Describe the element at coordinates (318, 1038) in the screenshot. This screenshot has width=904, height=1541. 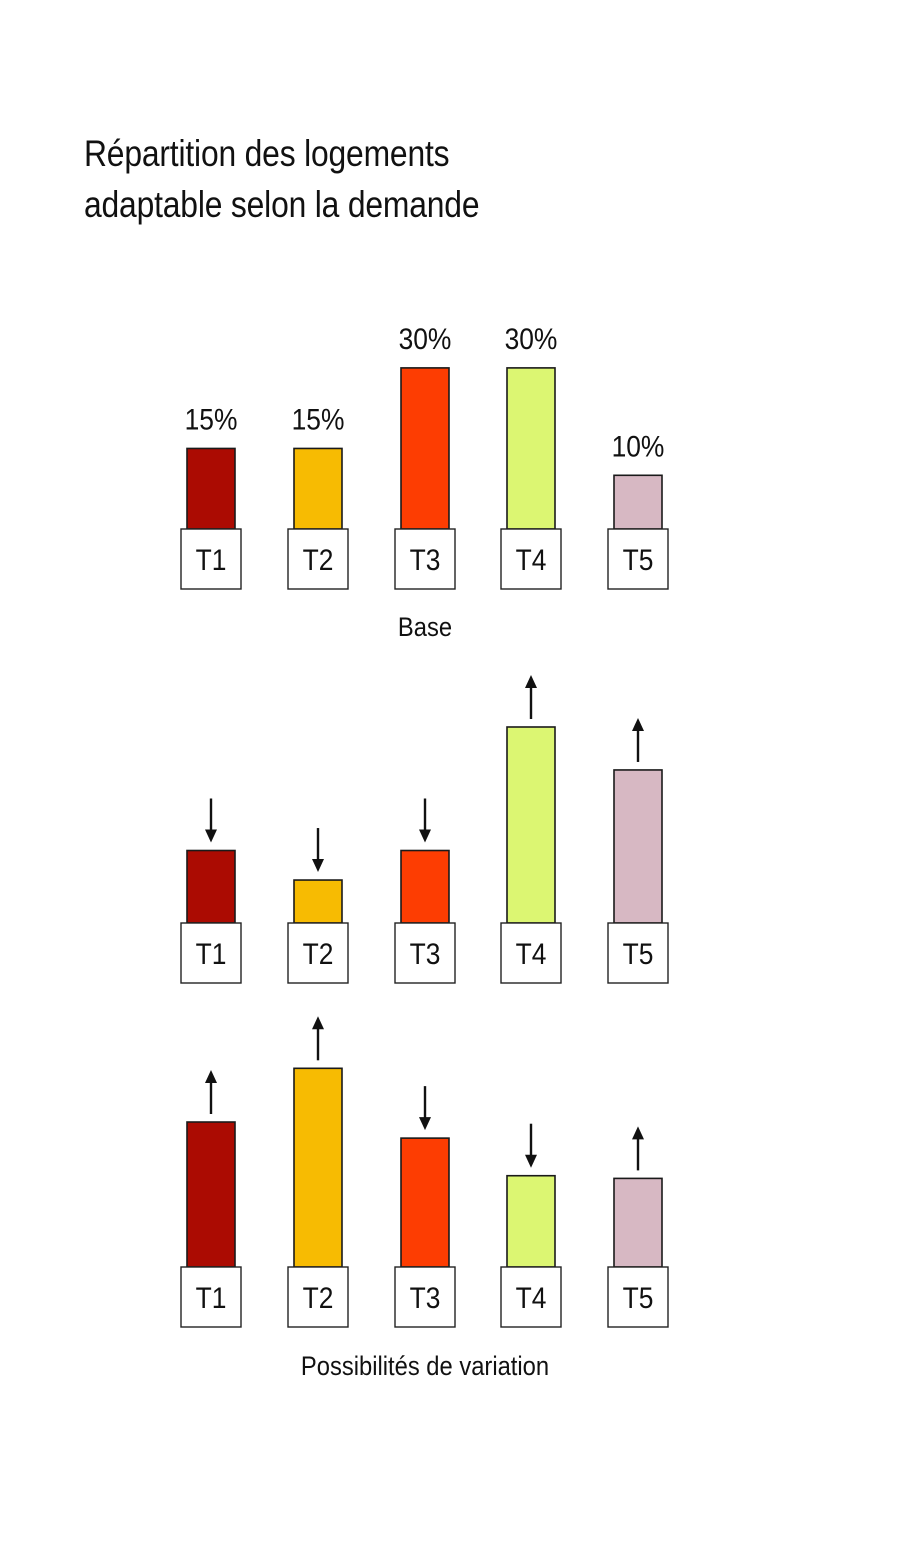
I see `arrow-up-icon-t2` at that location.